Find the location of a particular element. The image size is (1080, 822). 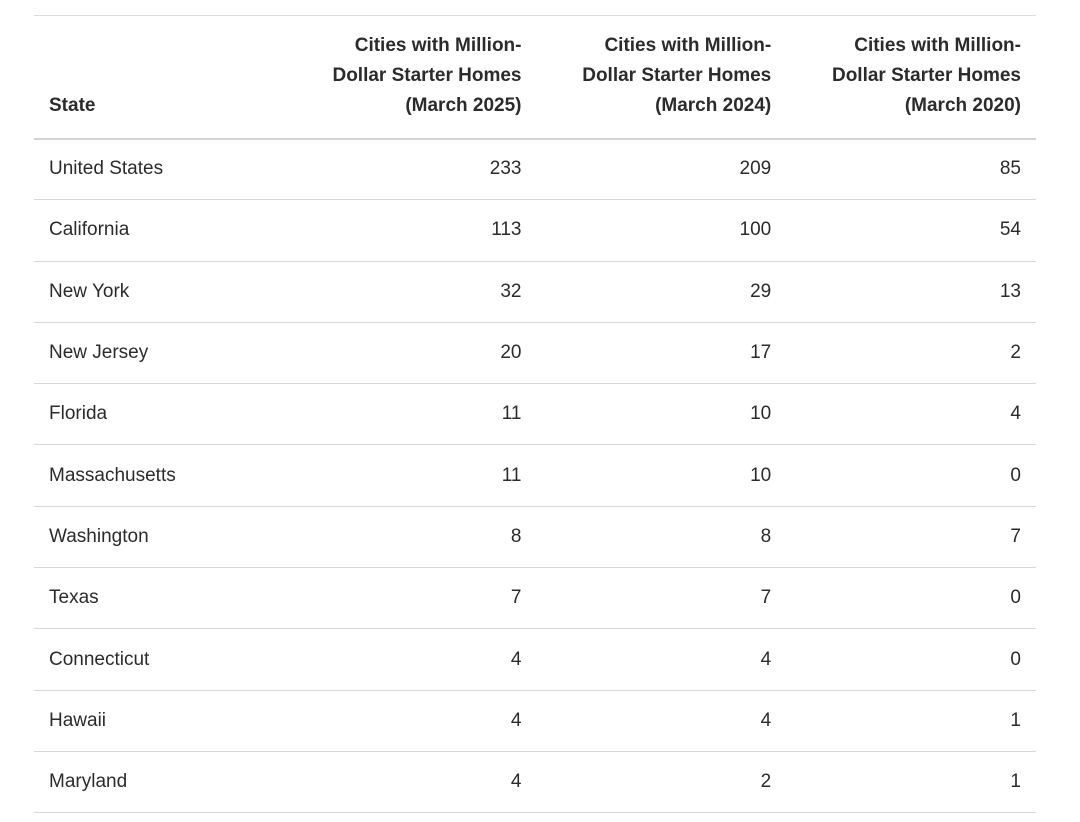

count-cell: 29 is located at coordinates (761, 291).